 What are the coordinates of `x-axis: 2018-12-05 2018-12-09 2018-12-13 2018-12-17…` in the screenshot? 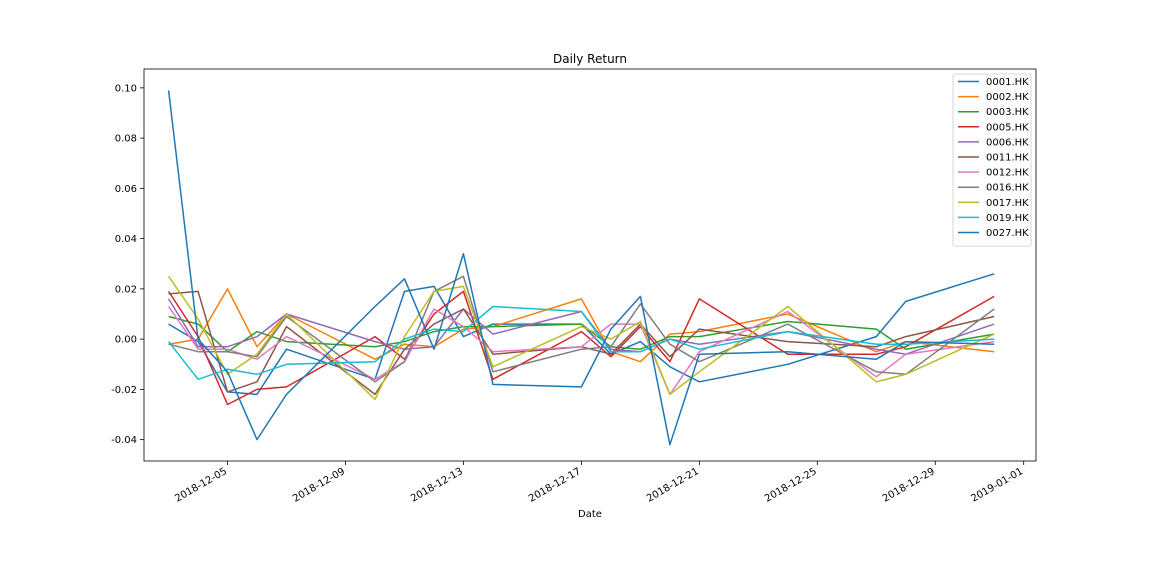 It's located at (599, 483).